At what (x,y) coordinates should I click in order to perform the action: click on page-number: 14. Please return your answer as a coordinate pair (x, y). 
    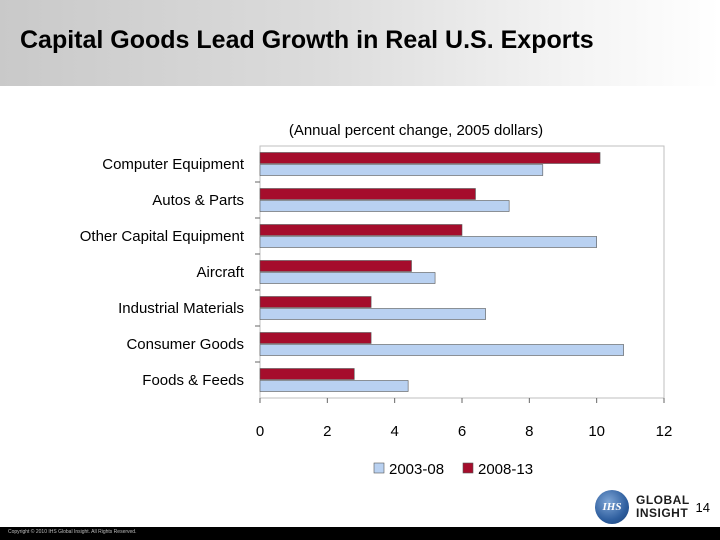
    Looking at the image, I should click on (702, 507).